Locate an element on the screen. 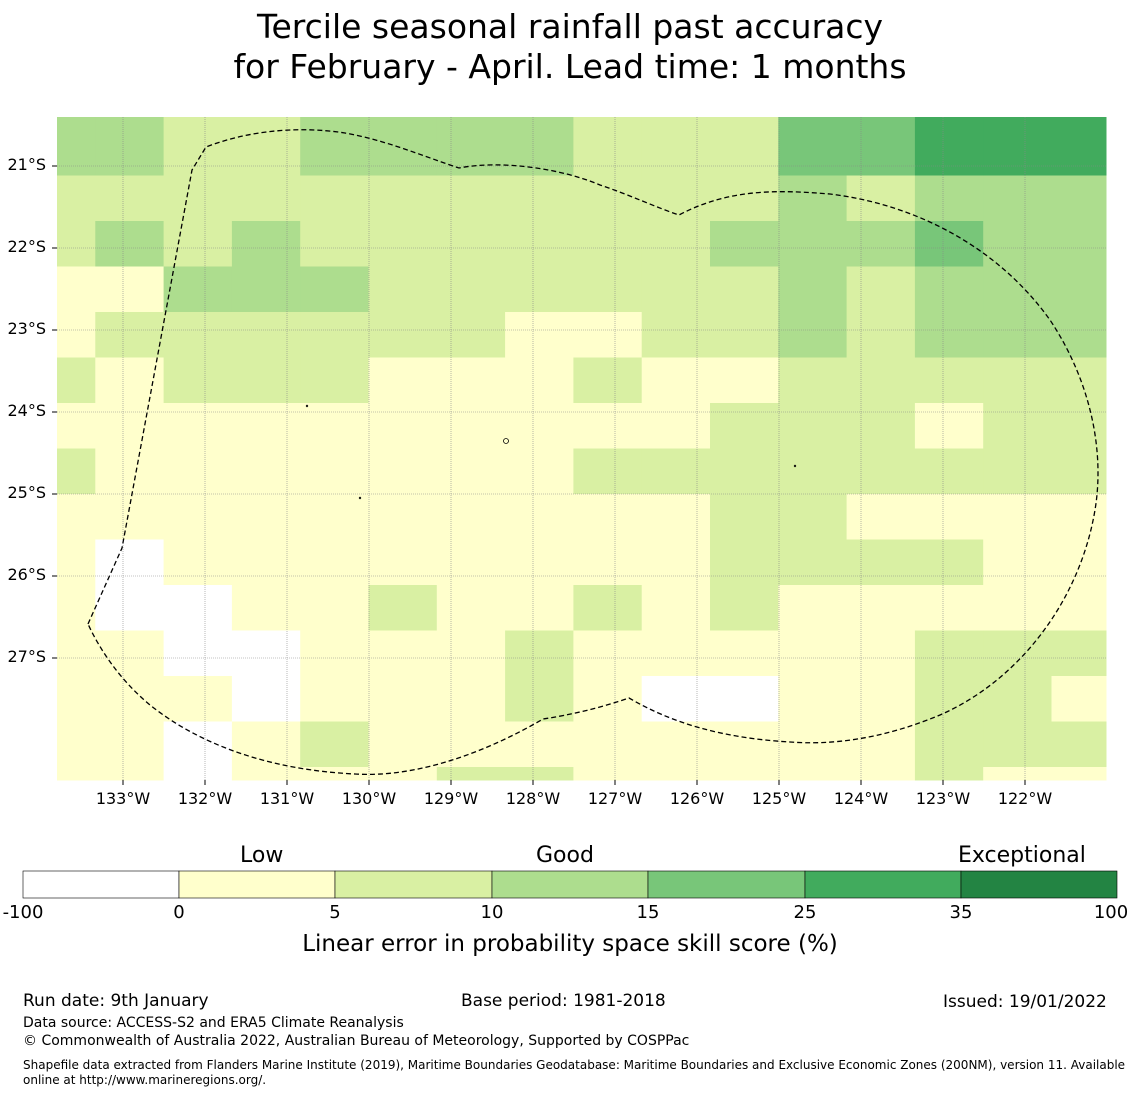  lon-label: 127°W is located at coordinates (615, 798).